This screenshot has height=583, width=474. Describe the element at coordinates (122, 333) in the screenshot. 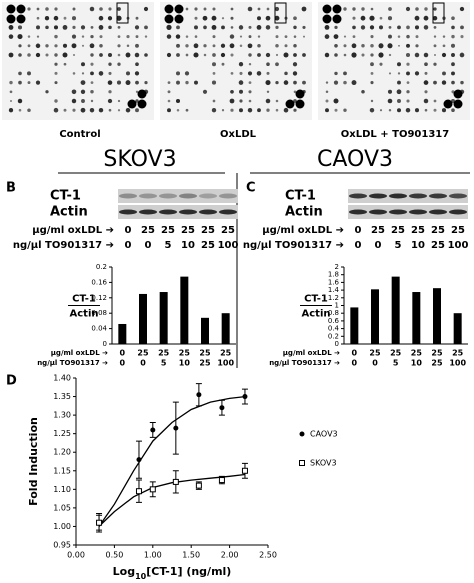

I see `bar` at that location.